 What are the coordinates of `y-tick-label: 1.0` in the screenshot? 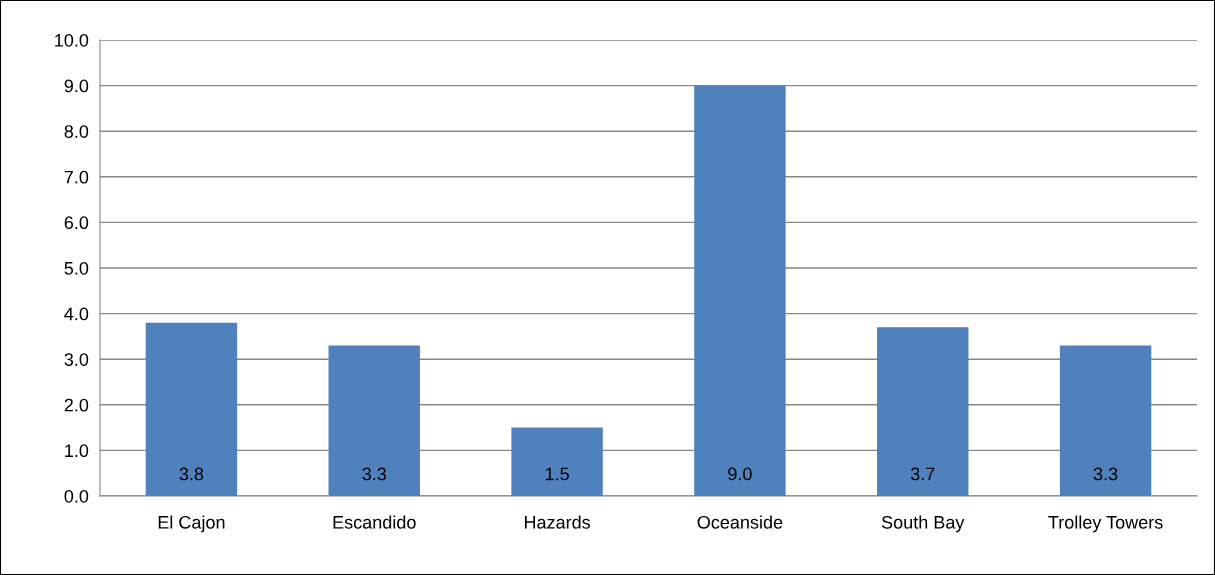 It's located at (77, 451).